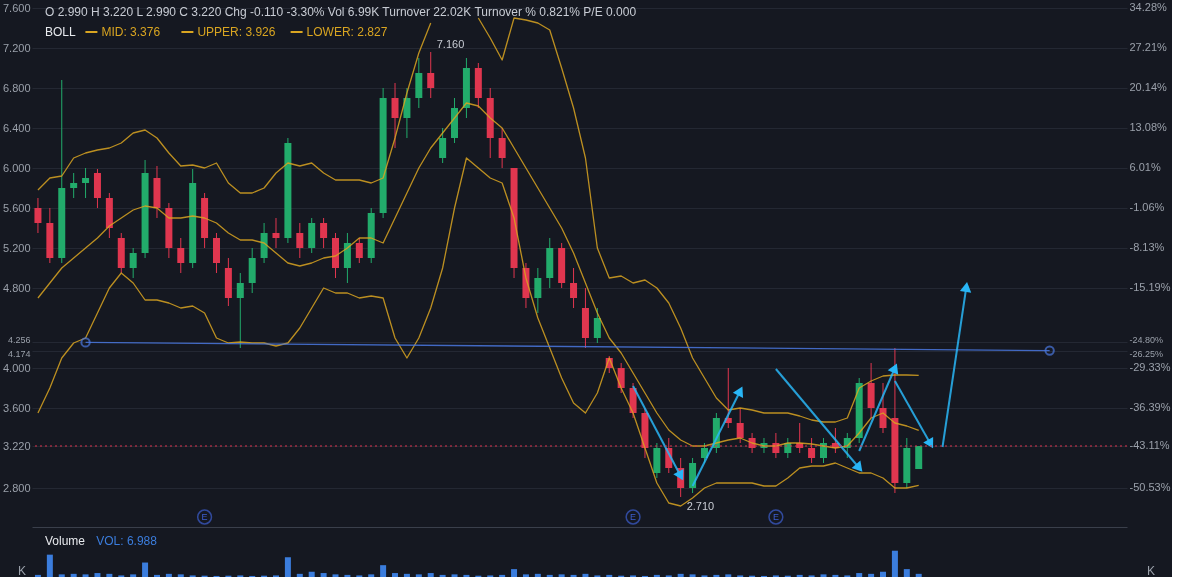  What do you see at coordinates (16, 47) in the screenshot?
I see `y-tick-label: 7.200` at bounding box center [16, 47].